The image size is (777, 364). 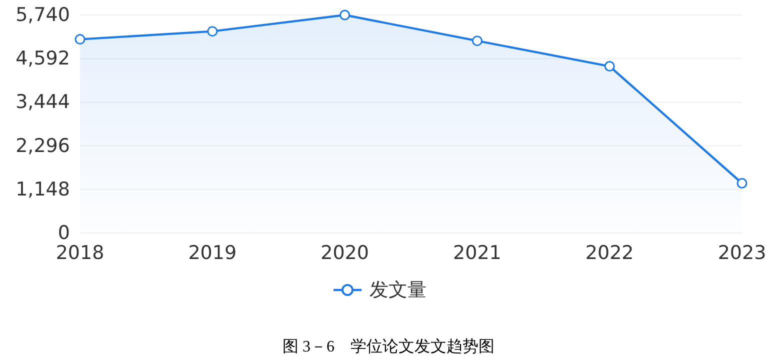 I want to click on y-tick-label: 1,148, so click(x=43, y=189).